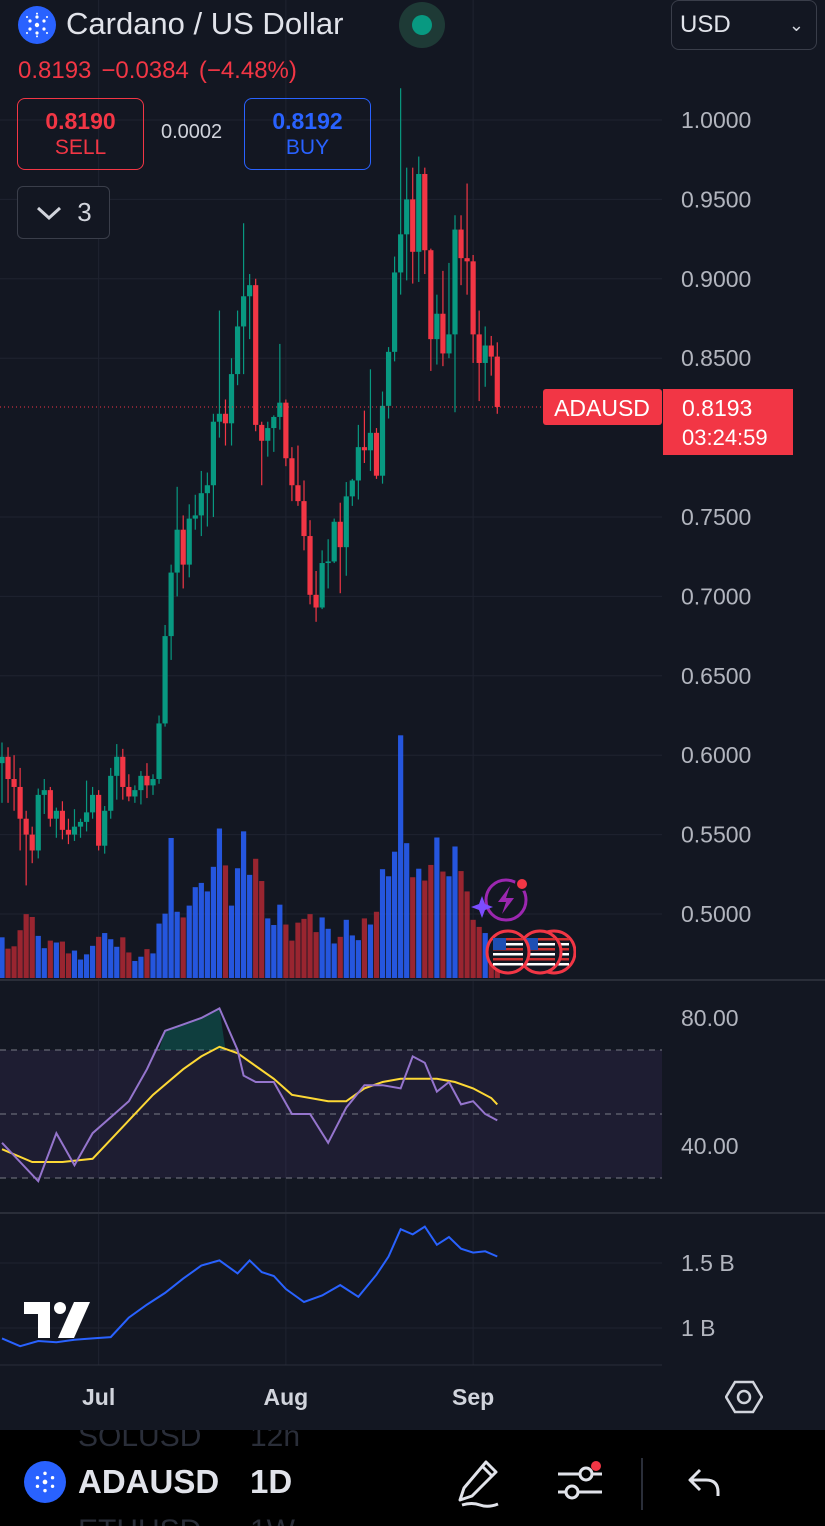  Describe the element at coordinates (205, 23) in the screenshot. I see `symbol-title: Cardano / US Dollar` at that location.